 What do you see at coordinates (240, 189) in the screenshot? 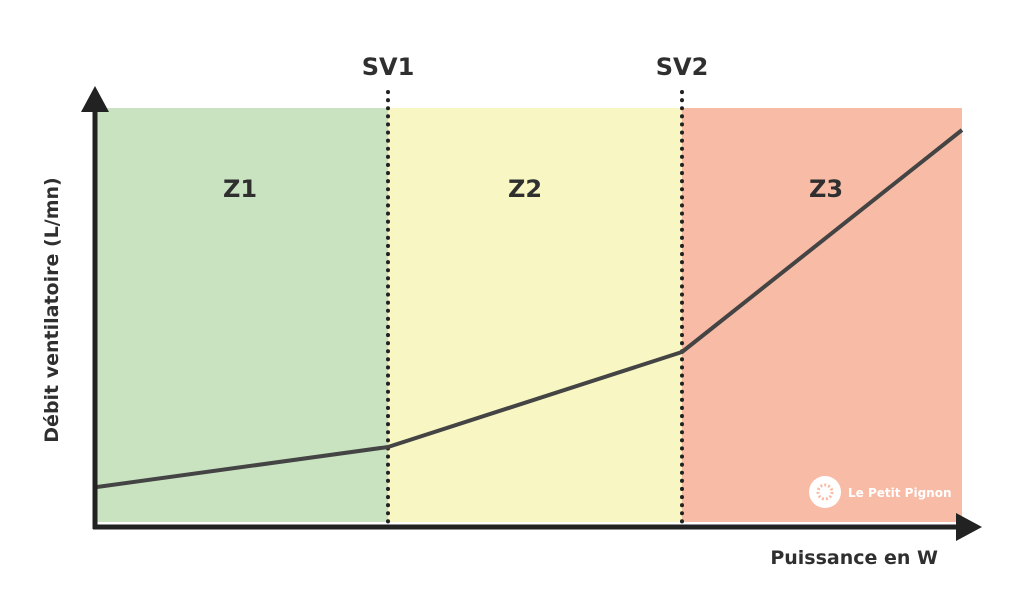
I see `zone-label: Z1` at bounding box center [240, 189].